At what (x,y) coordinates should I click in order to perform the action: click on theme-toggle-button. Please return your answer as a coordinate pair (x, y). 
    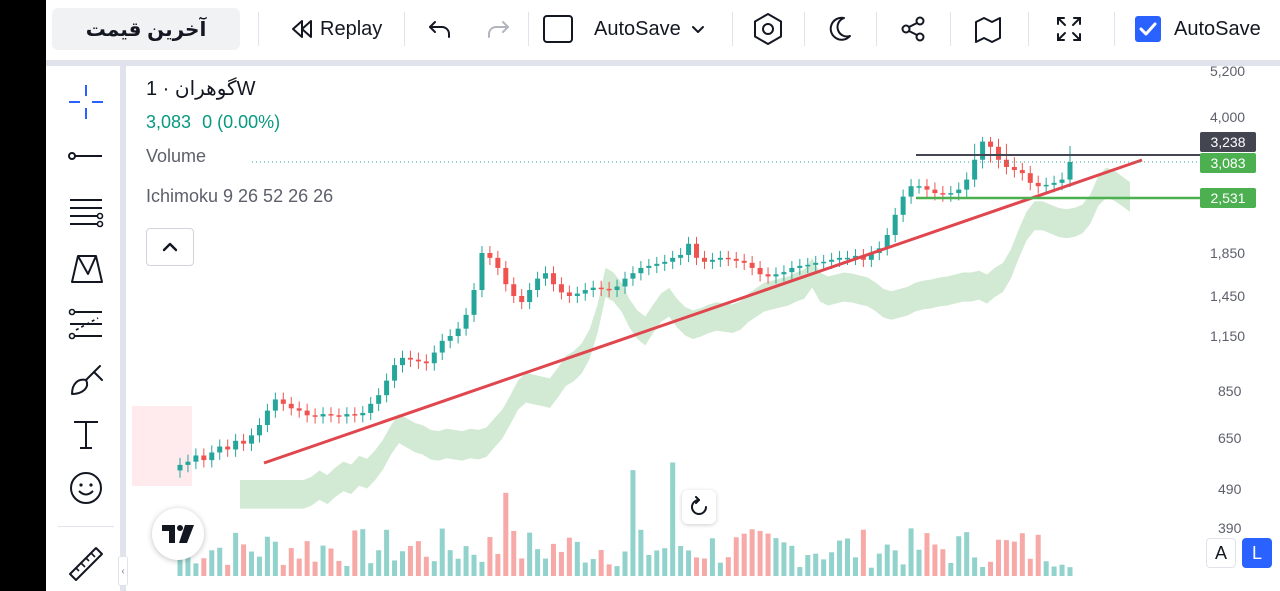
    Looking at the image, I should click on (839, 29).